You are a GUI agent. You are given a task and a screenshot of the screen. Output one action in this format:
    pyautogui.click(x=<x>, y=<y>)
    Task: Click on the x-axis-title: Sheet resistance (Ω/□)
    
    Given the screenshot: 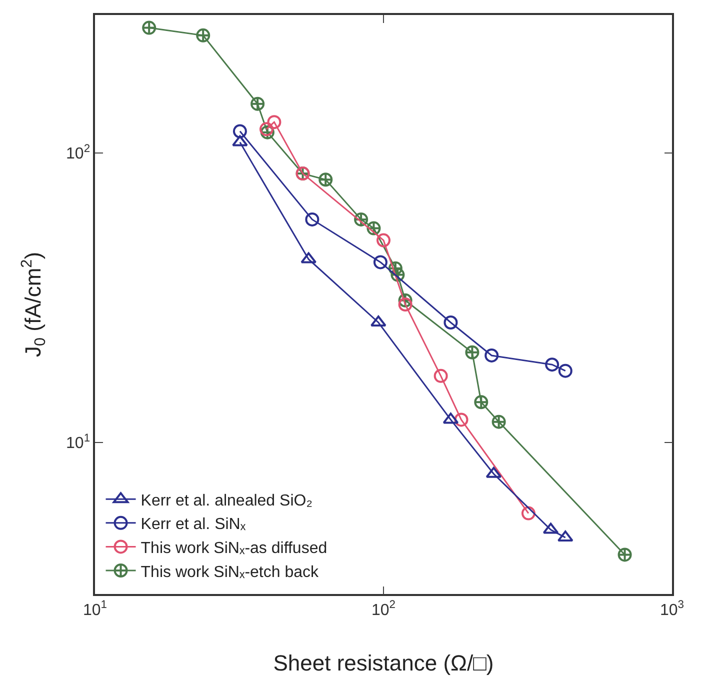 What is the action you would take?
    pyautogui.click(x=383, y=663)
    